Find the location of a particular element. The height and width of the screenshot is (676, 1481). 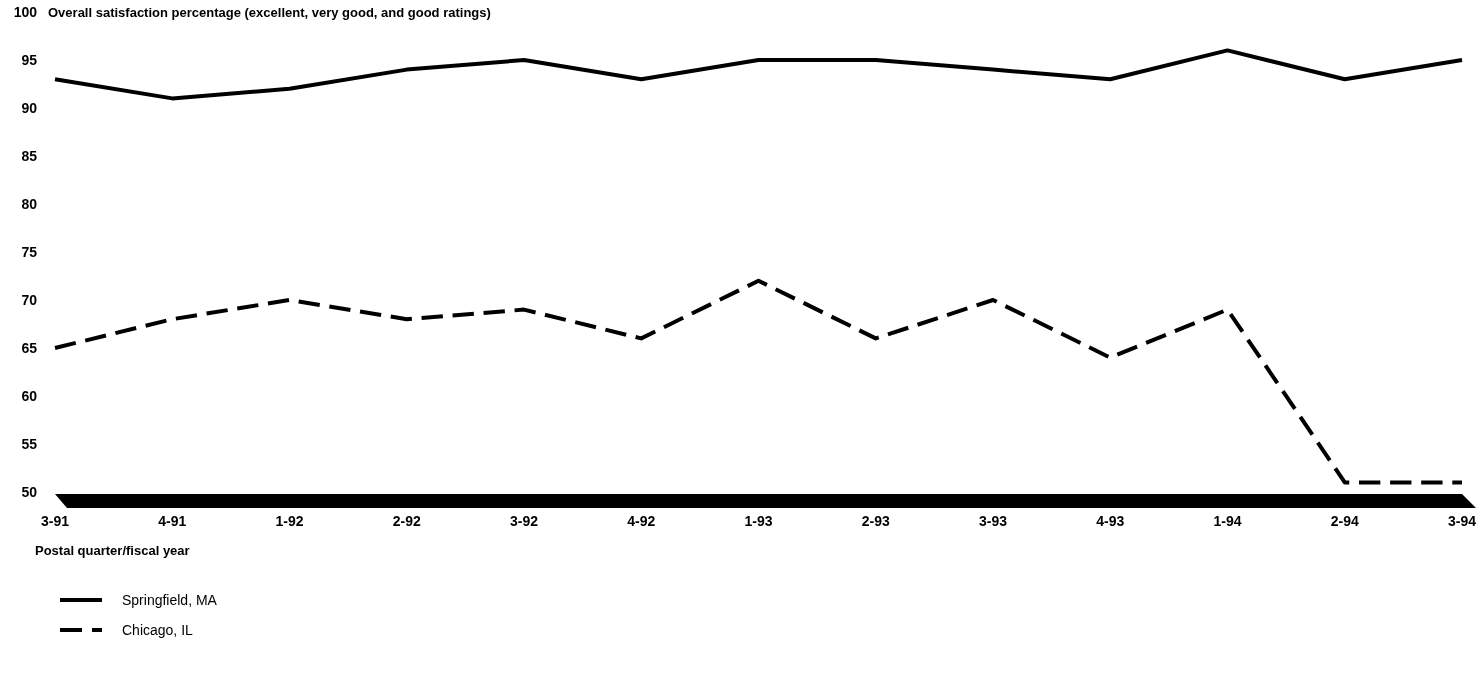

y-tick-label: 80 is located at coordinates (29, 203).